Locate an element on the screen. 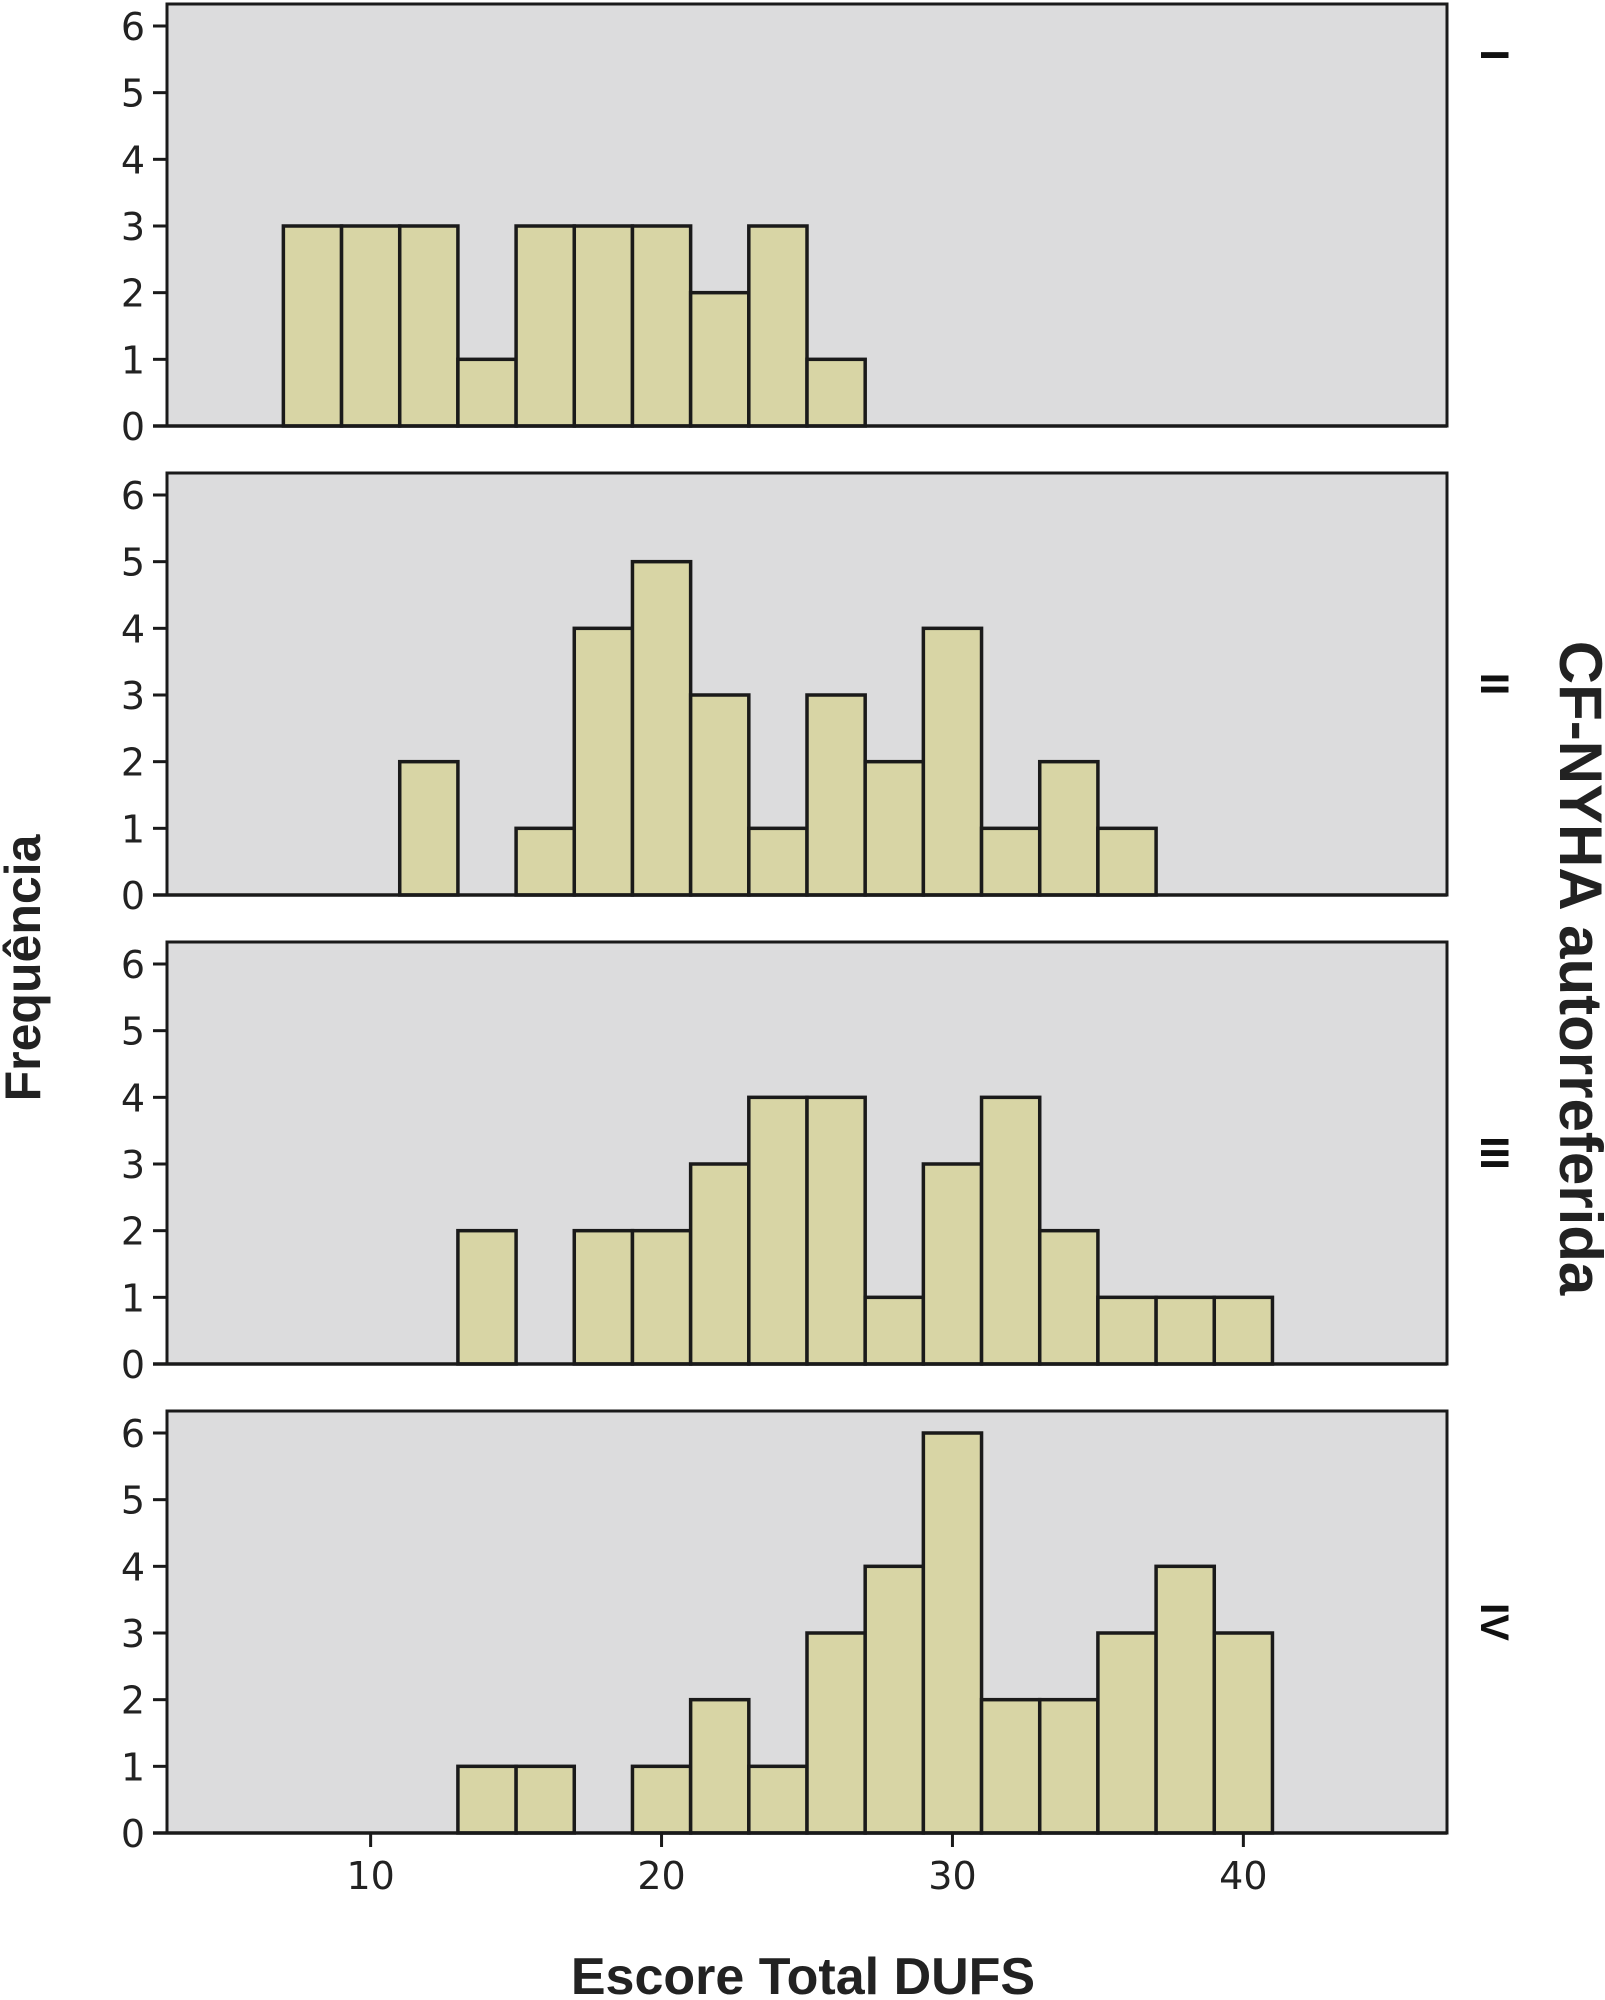 The image size is (1605, 2000). panel-label-ii: II is located at coordinates (1494, 684).